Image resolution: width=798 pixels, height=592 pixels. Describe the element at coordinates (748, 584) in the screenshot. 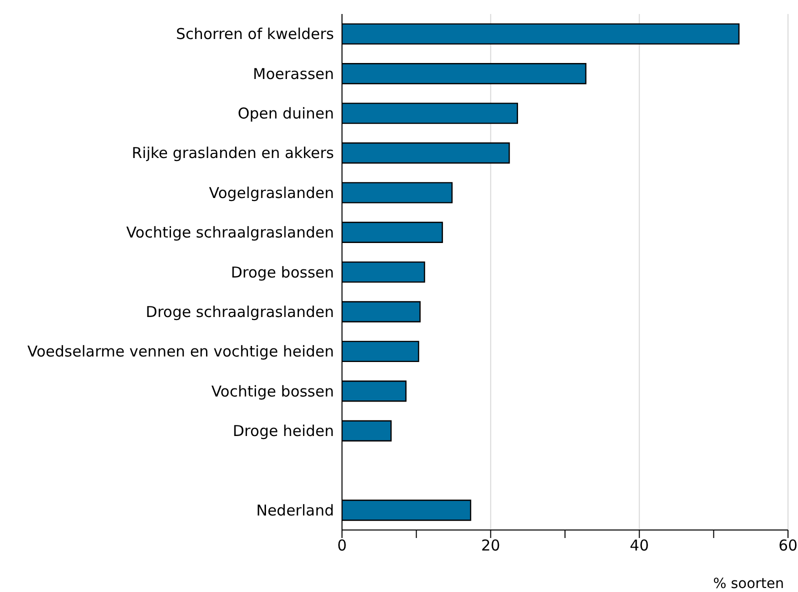

I see `x-axis-title: % soorten` at that location.